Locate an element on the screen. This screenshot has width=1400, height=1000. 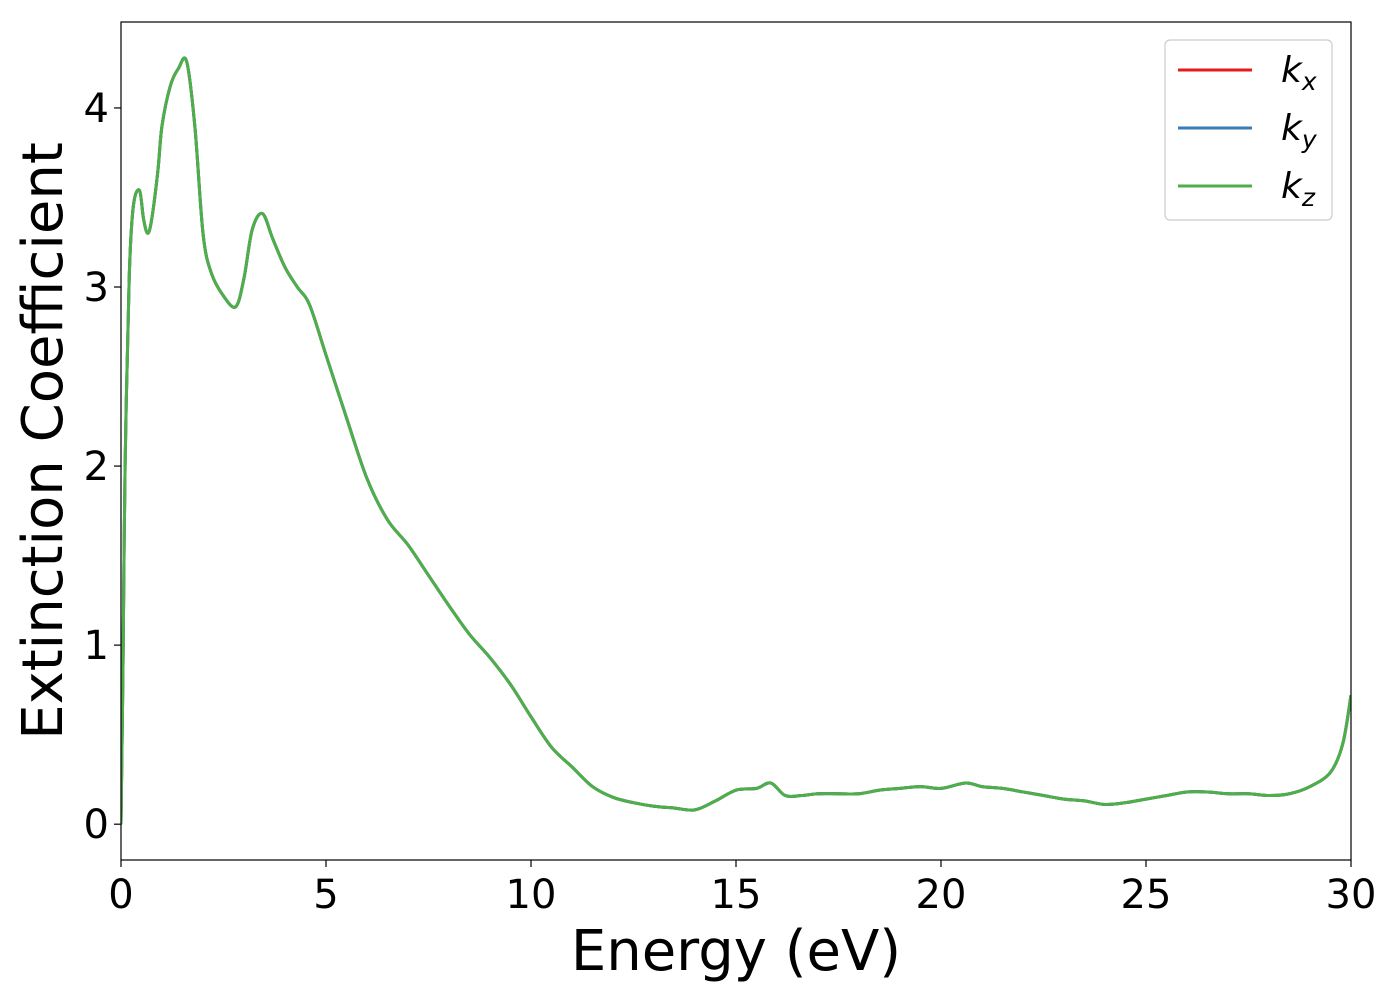
x-tick-label: 10 is located at coordinates (531, 895).